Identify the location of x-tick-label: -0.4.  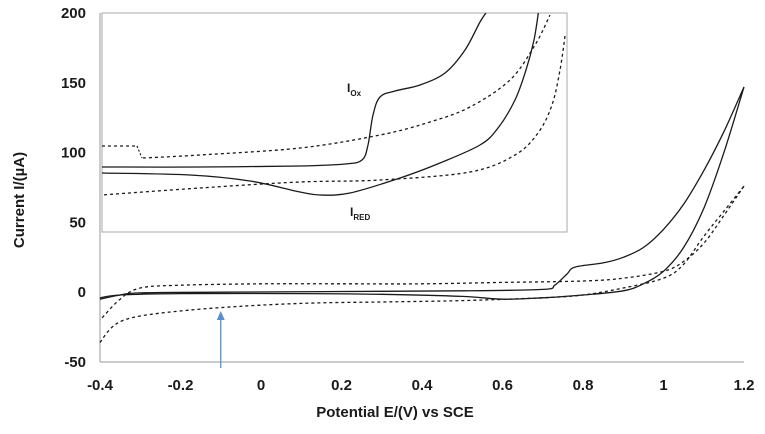
(100, 385).